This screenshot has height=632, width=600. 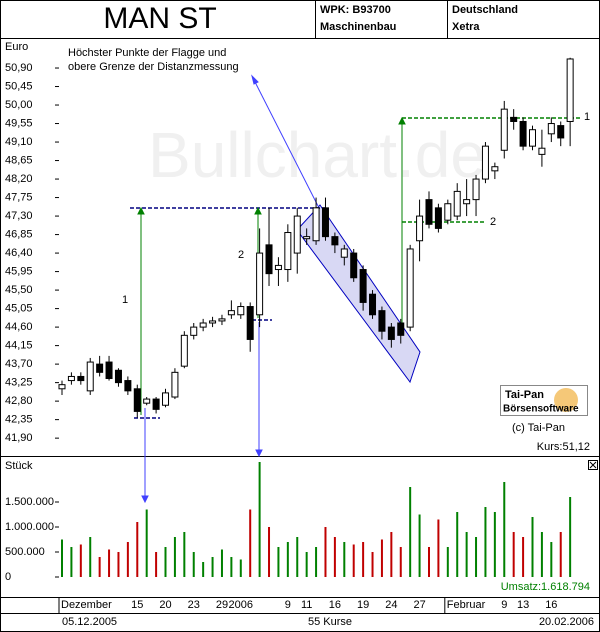 What do you see at coordinates (25, 552) in the screenshot?
I see `y-tick-label: 500.000` at bounding box center [25, 552].